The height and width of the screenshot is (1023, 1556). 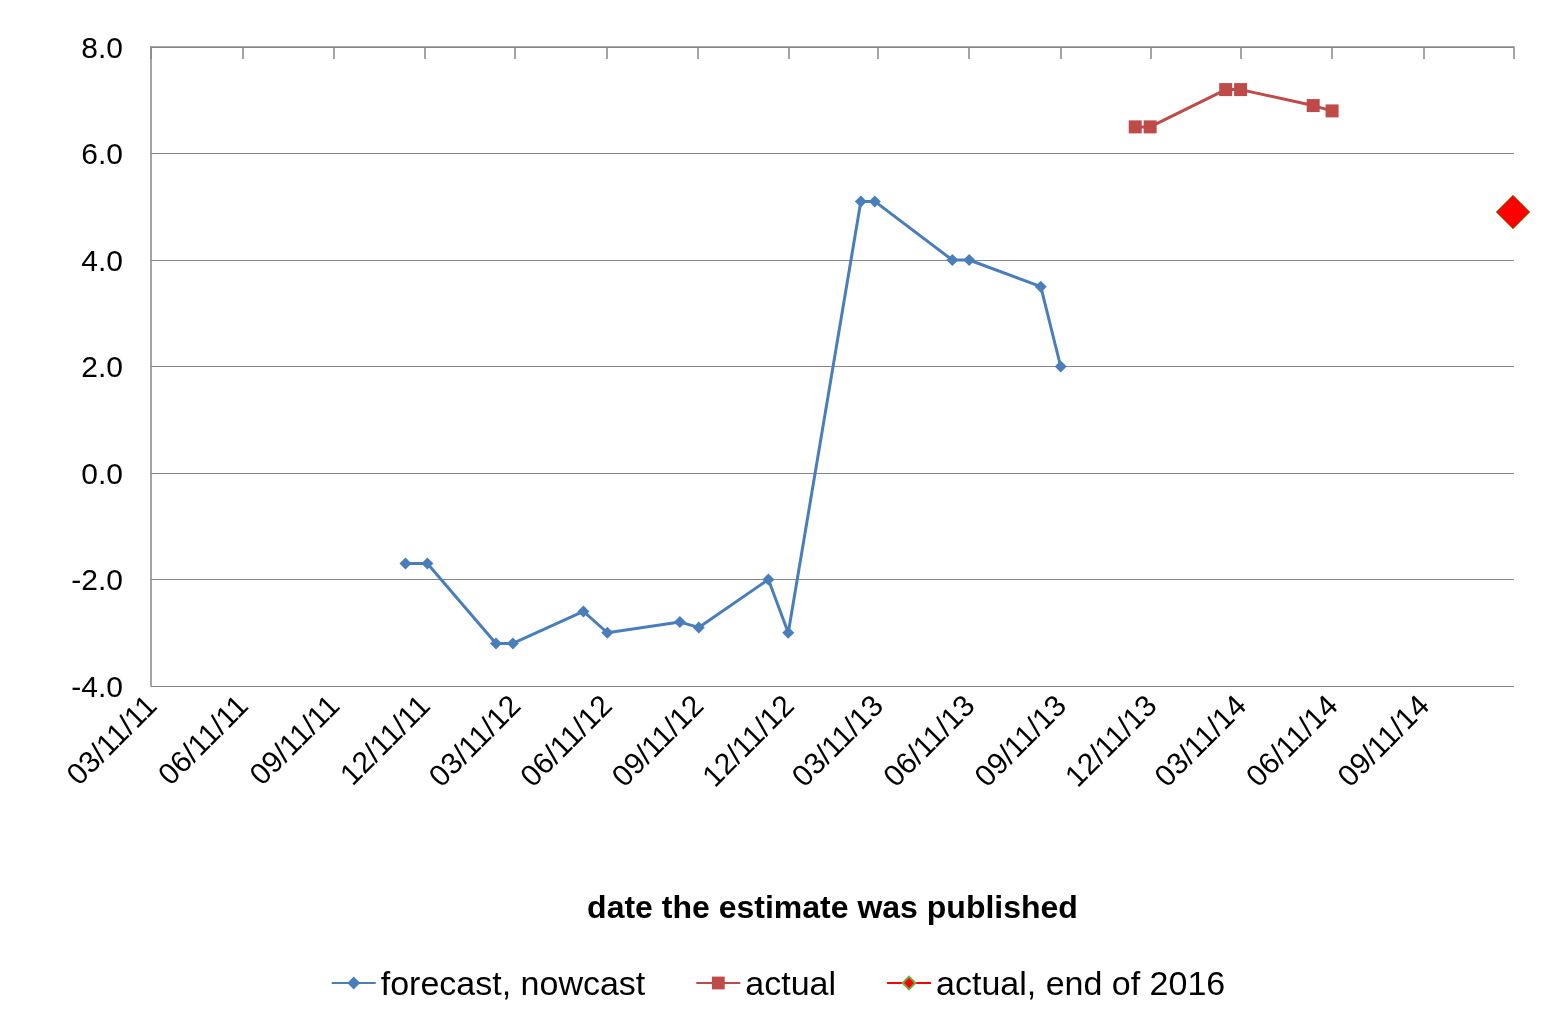 What do you see at coordinates (1081, 983) in the screenshot?
I see `legend-label: actual, end of 2016` at bounding box center [1081, 983].